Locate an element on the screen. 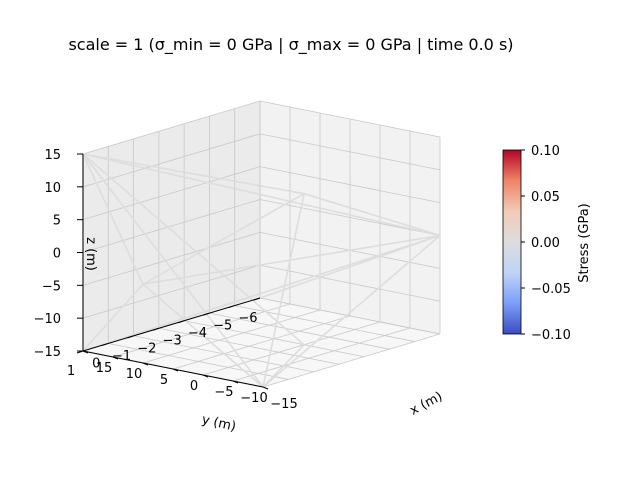  x-axis-label: x (m) is located at coordinates (427, 404).